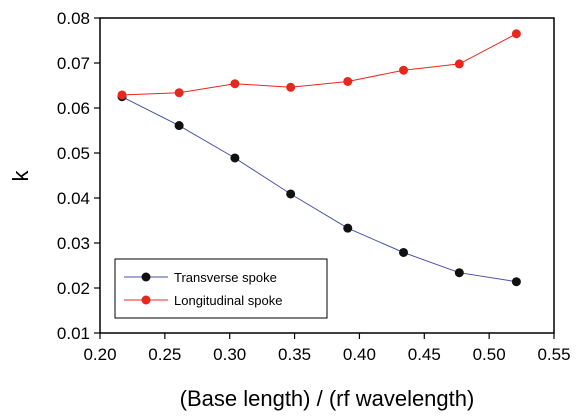  I want to click on x-tick-label: 0.40, so click(359, 354).